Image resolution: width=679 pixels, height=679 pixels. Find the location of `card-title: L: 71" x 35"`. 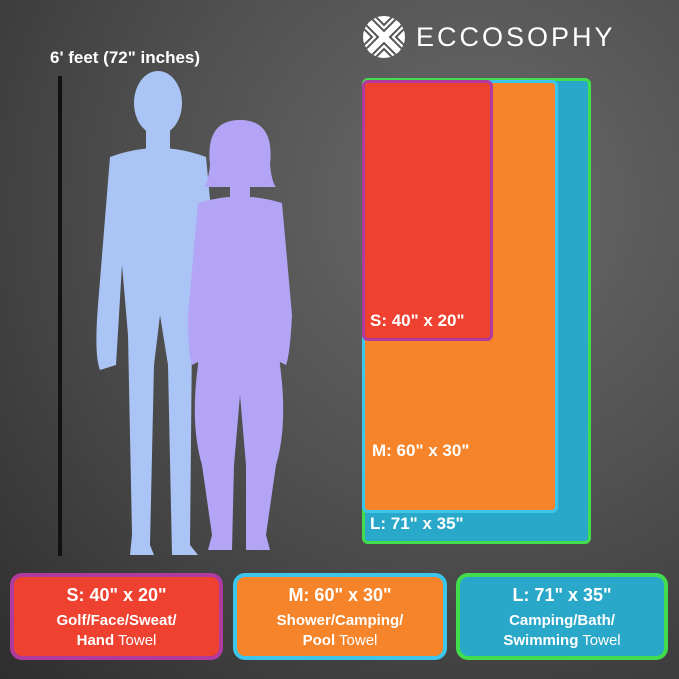

card-title: L: 71" x 35" is located at coordinates (562, 595).